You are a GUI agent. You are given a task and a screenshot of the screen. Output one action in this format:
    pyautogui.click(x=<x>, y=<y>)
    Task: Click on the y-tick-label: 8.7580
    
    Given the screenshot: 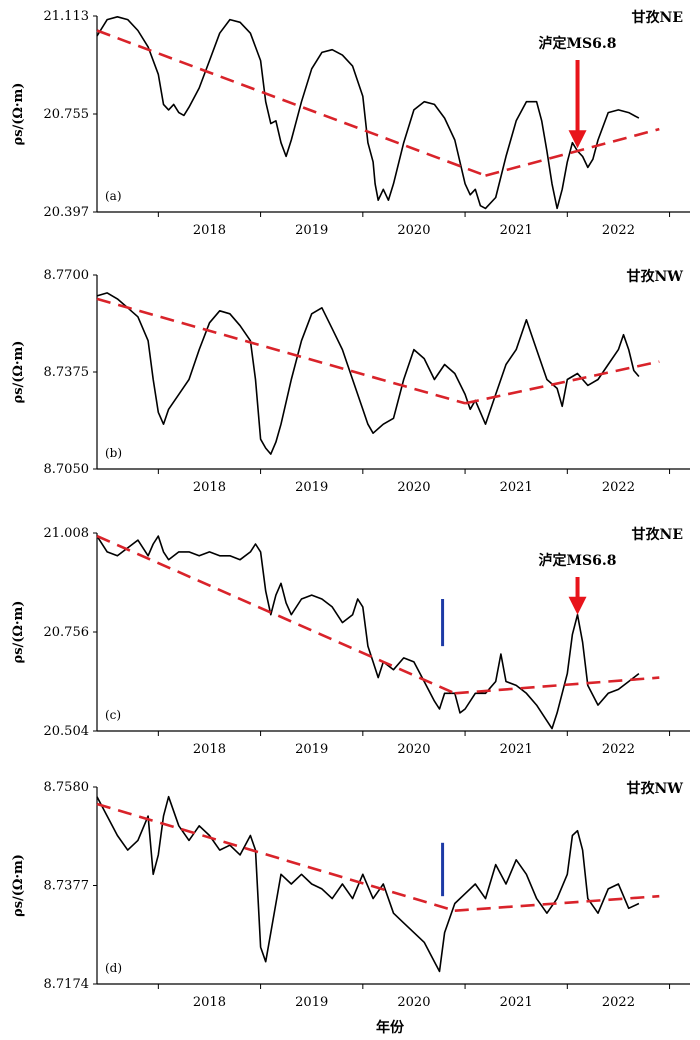 What is the action you would take?
    pyautogui.click(x=67, y=787)
    